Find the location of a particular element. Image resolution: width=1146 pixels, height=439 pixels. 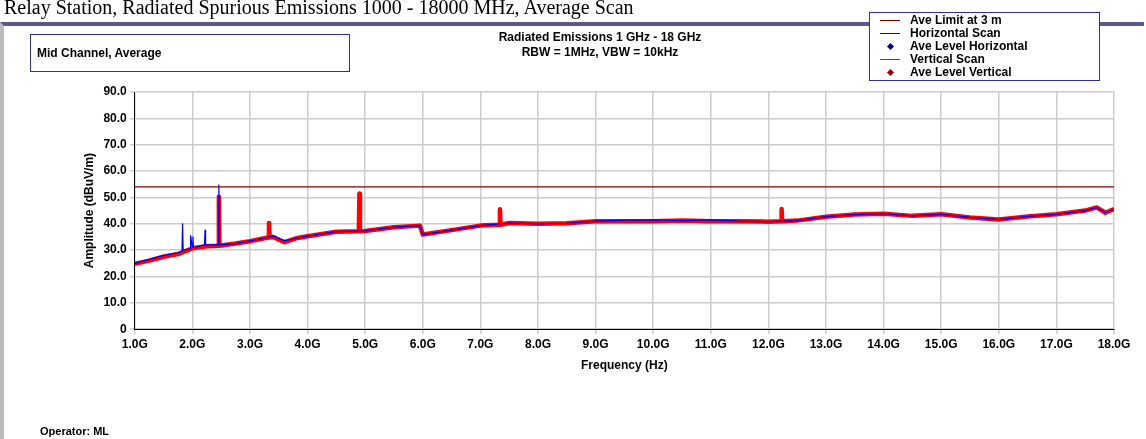

y-tick-label: 0 is located at coordinates (124, 328).